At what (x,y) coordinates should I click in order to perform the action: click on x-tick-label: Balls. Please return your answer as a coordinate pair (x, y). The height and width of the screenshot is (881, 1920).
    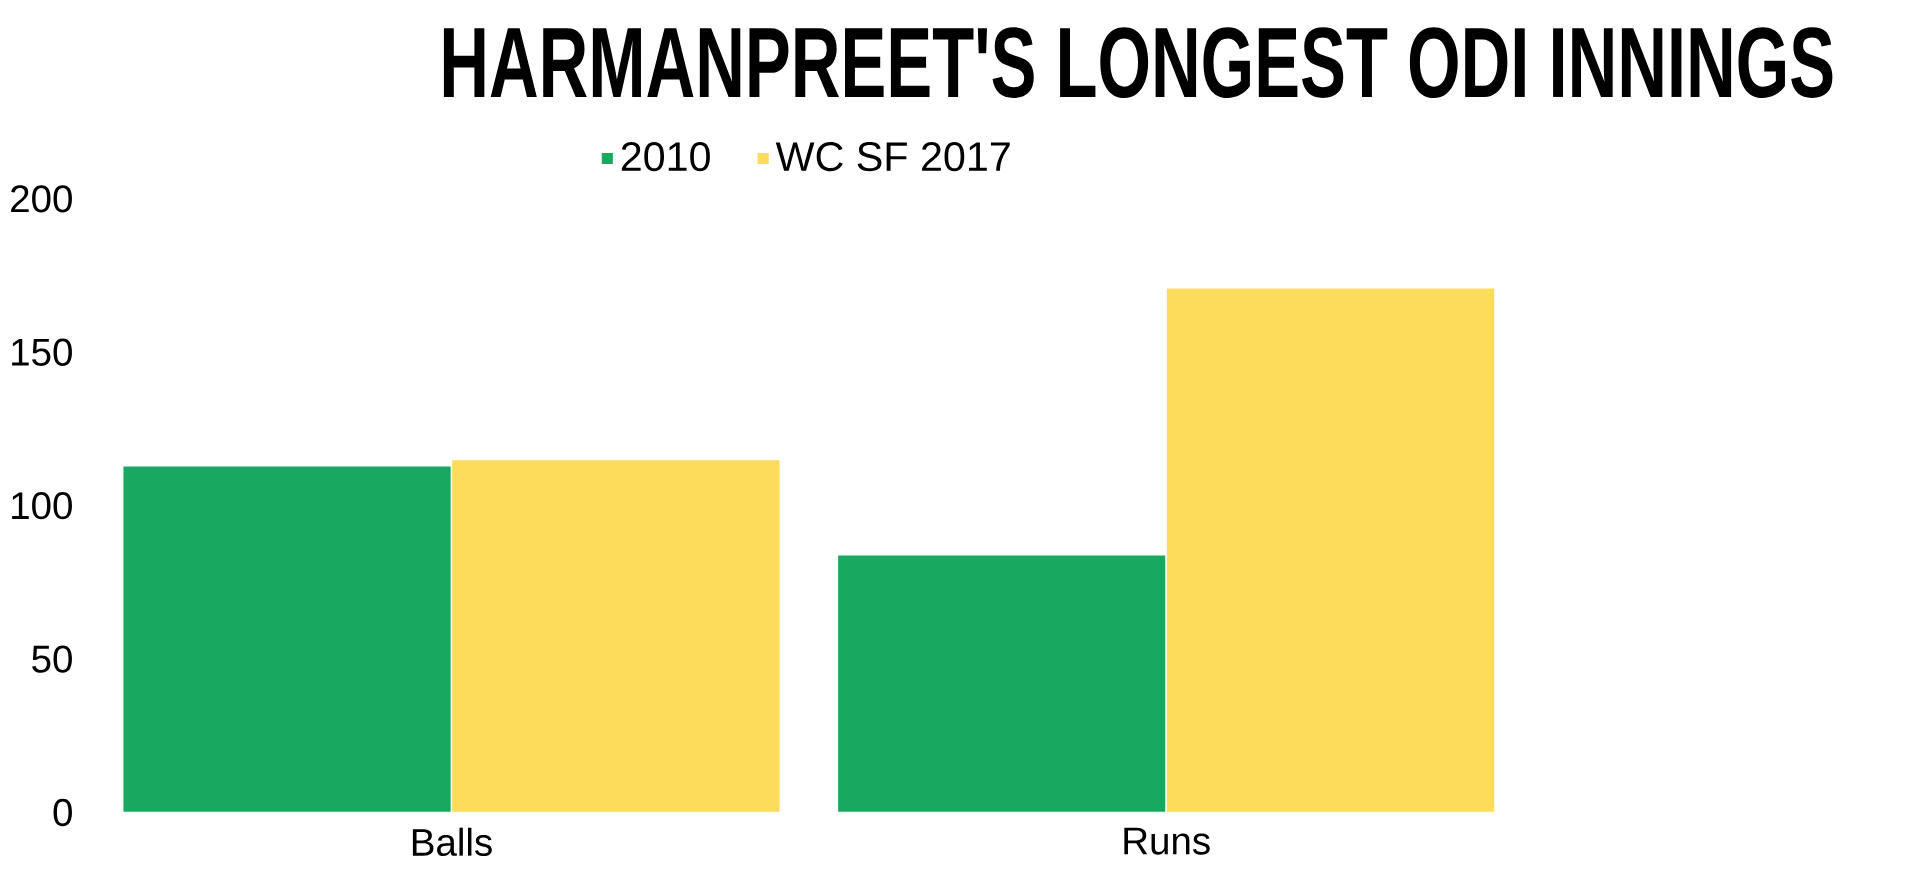
    Looking at the image, I should click on (452, 842).